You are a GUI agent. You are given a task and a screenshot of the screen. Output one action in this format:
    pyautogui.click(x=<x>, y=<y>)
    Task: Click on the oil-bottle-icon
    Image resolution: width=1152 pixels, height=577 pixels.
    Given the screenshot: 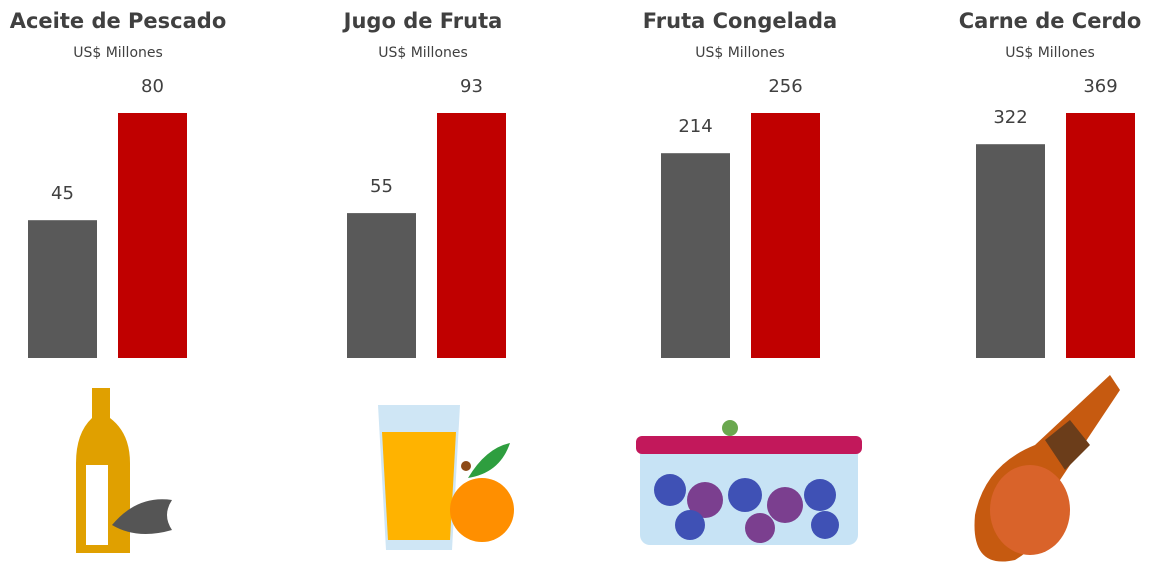 What is the action you would take?
    pyautogui.click(x=124, y=470)
    